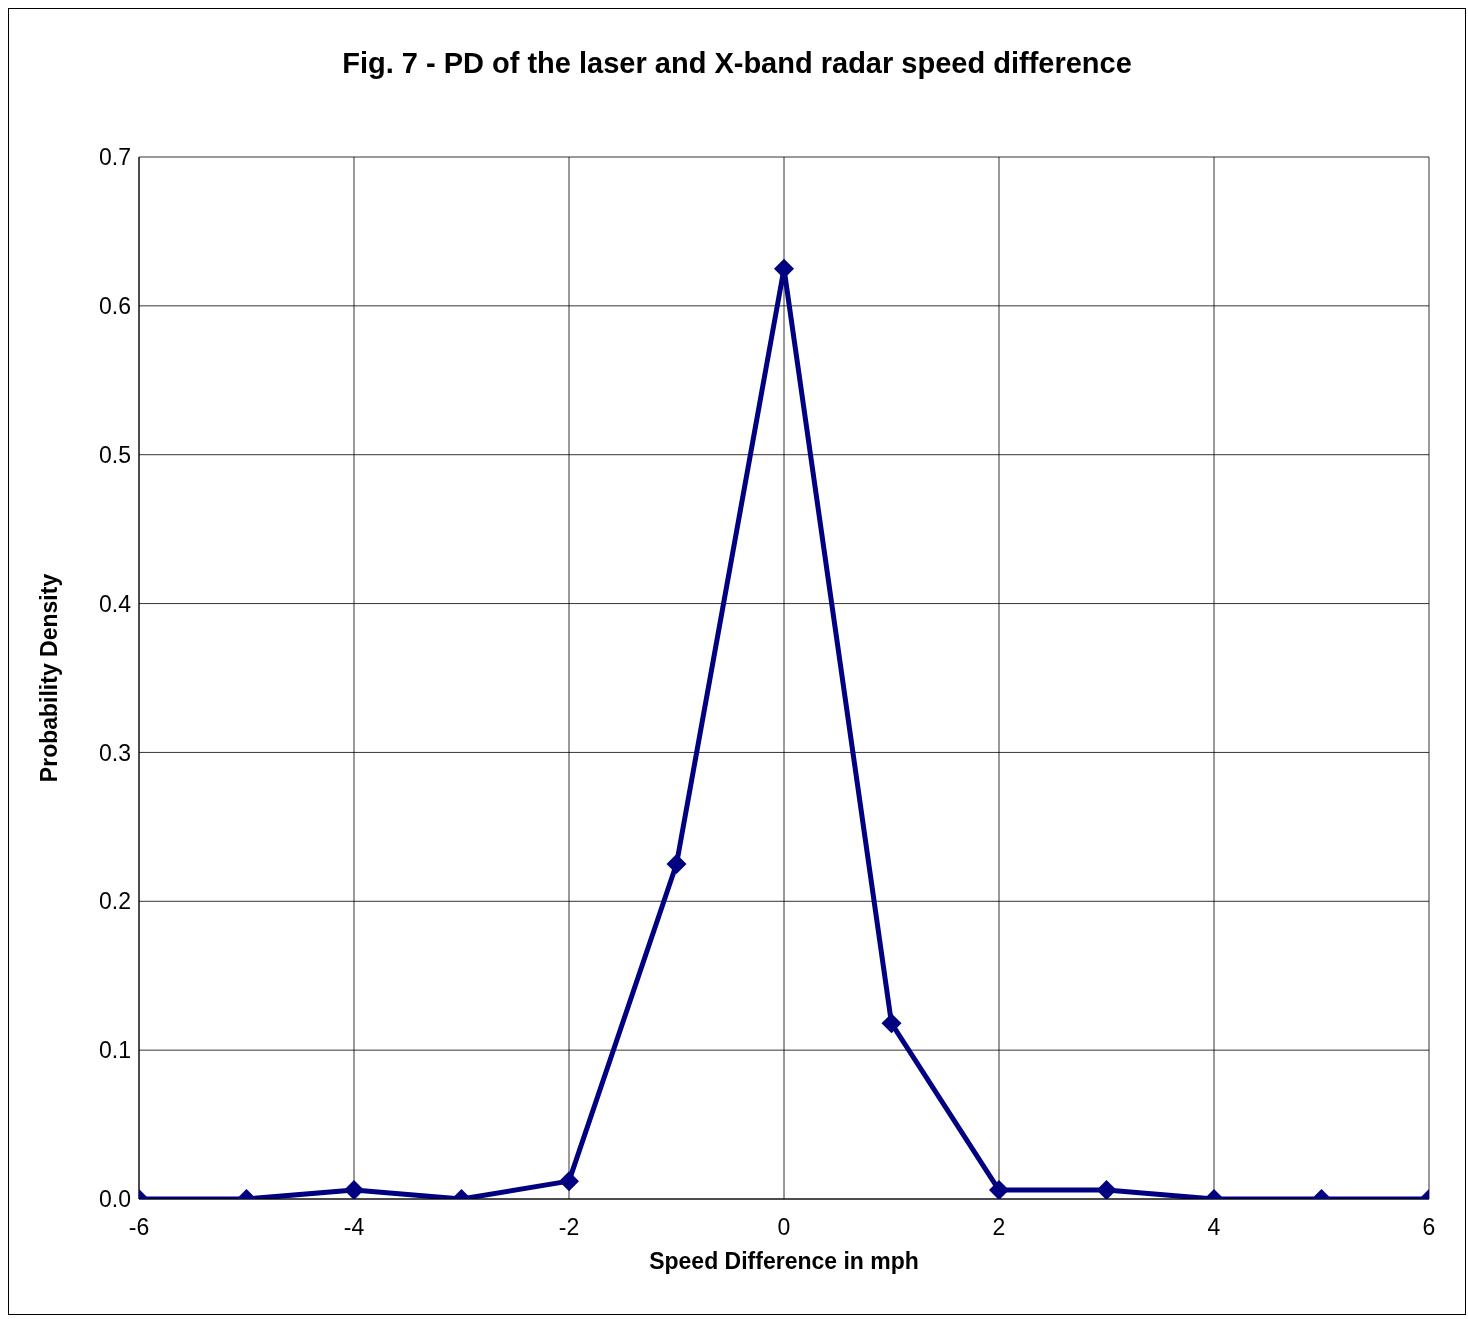  What do you see at coordinates (784, 1261) in the screenshot?
I see `x-axis-title: Speed Difference in mph` at bounding box center [784, 1261].